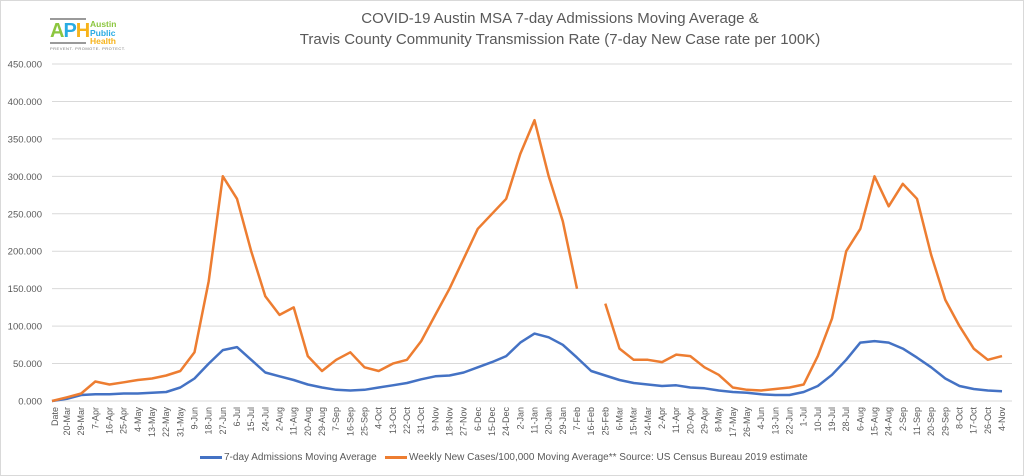 This screenshot has height=476, width=1024. Describe the element at coordinates (68, 19) in the screenshot. I see `logo-top-rule` at that location.